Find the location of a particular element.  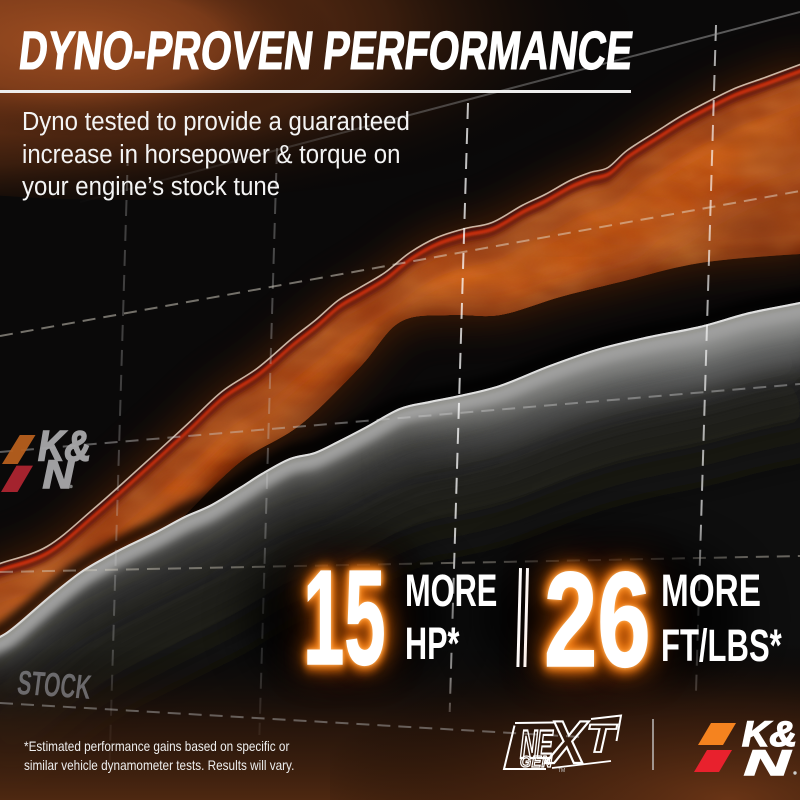

svg-text: NE is located at coordinates (536, 744).